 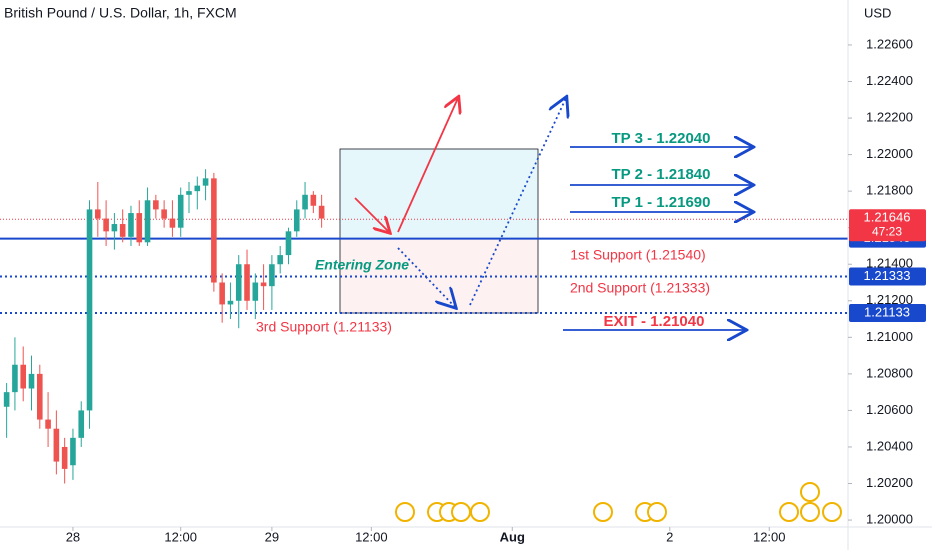 I want to click on plot-area, so click(x=439, y=231).